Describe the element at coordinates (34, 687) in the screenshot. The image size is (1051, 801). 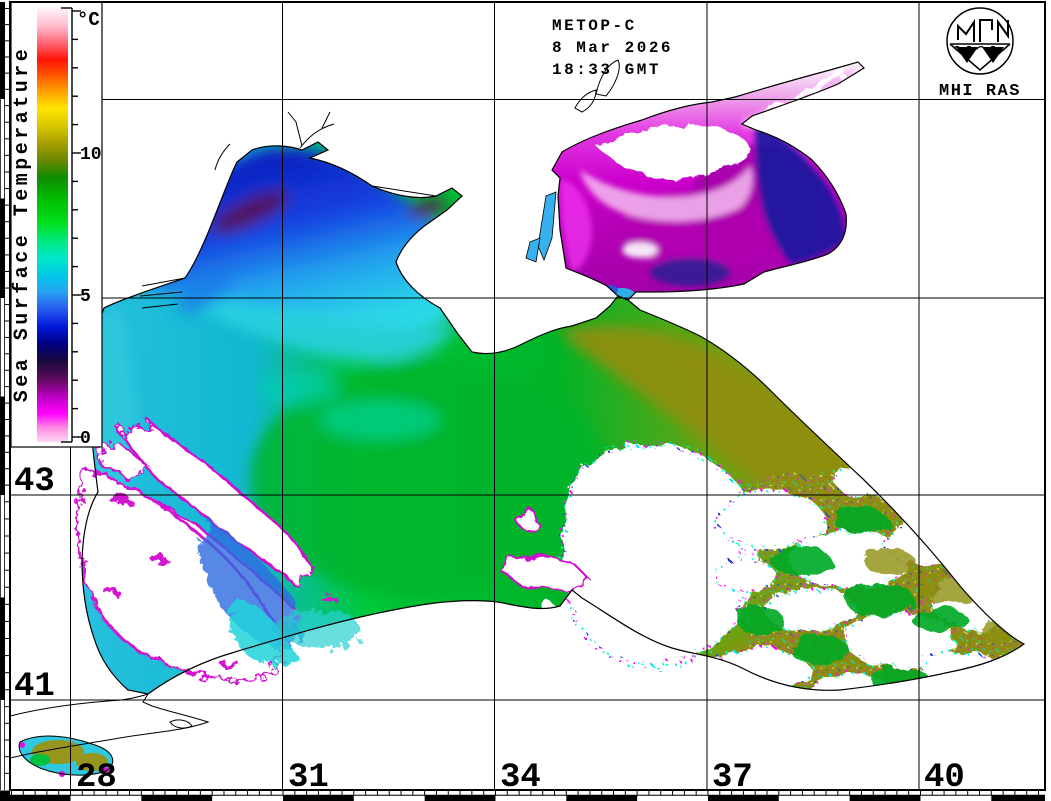
I see `lat-label-41: 41` at that location.